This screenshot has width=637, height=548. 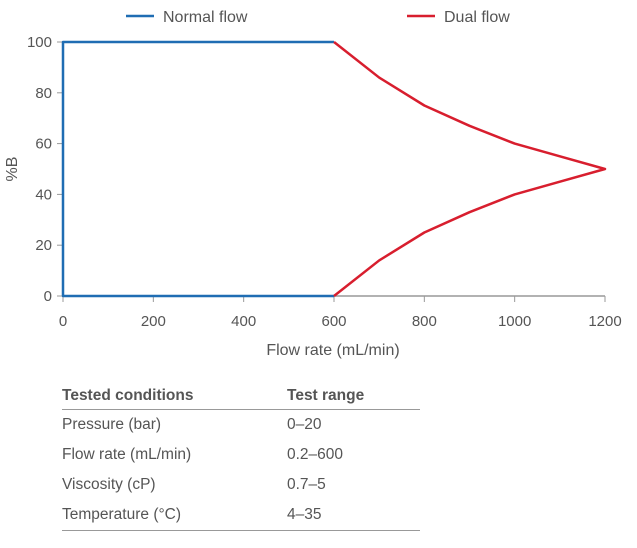 I want to click on table-row: Pressure (bar) 0–20, so click(x=241, y=425).